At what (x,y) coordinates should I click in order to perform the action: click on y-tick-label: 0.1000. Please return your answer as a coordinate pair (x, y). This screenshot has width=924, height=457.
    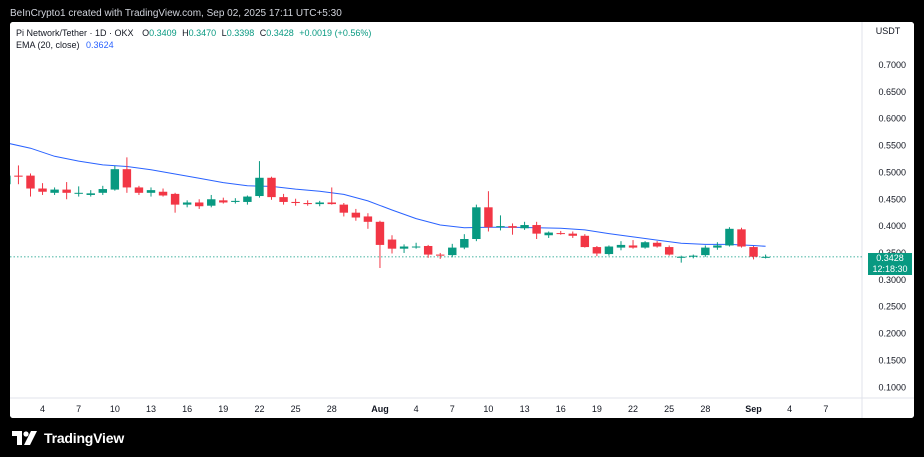
    Looking at the image, I should click on (892, 387).